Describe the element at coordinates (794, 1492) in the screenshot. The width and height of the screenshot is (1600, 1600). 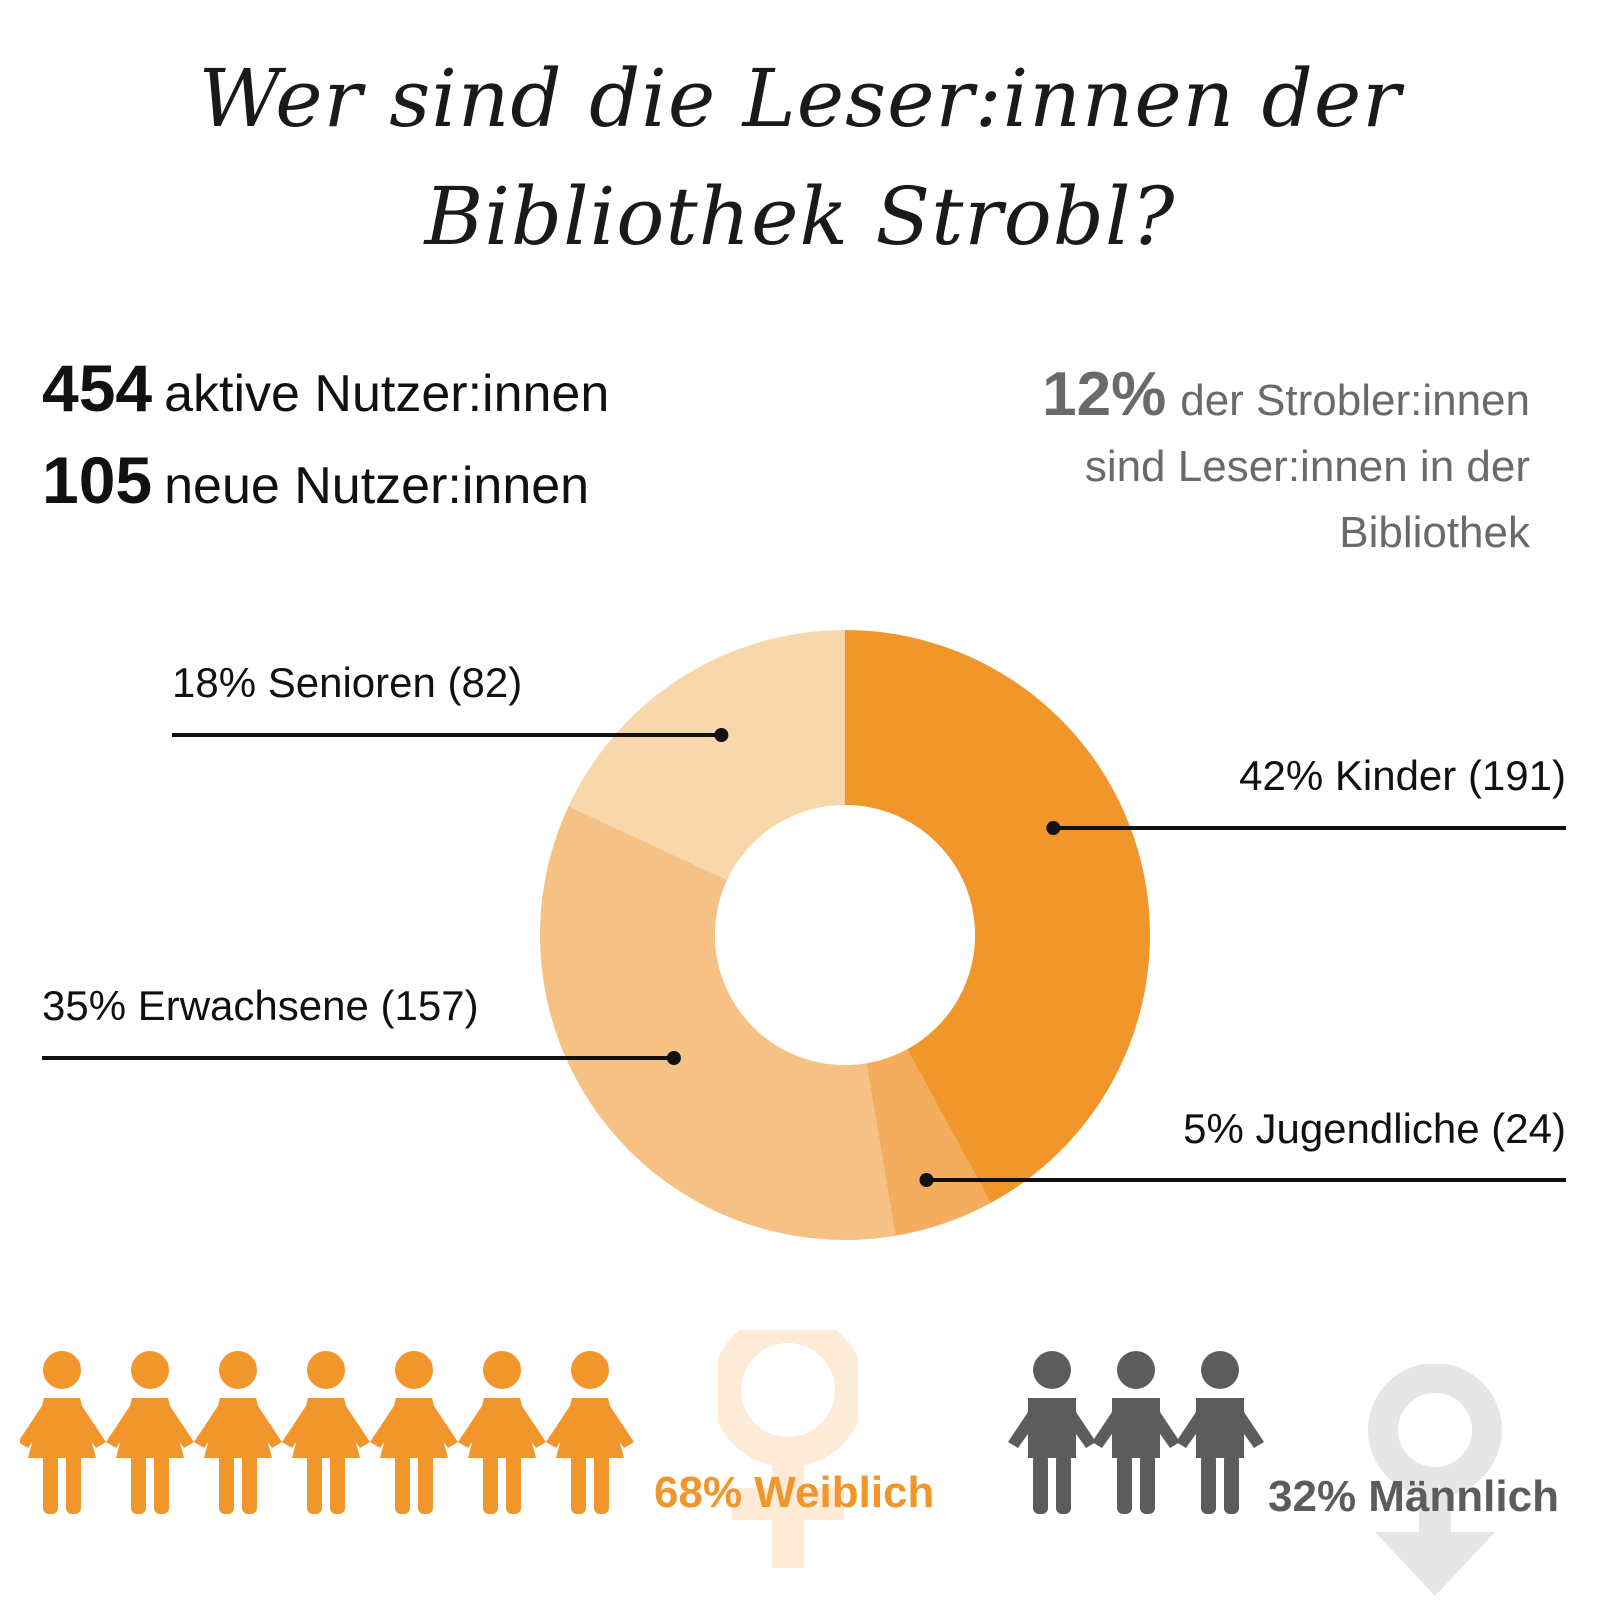
I see `female-percentage-label: 68% Weiblich` at that location.